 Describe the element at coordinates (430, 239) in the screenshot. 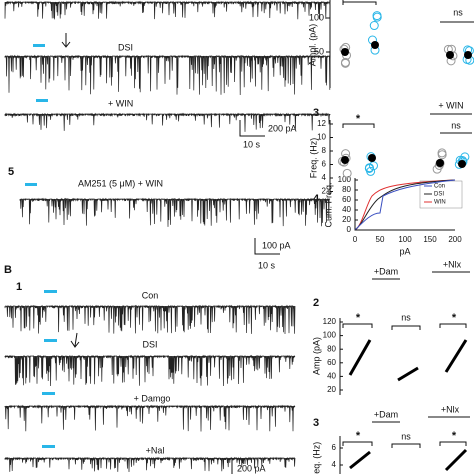

I see `x-tick-label: 150` at that location.